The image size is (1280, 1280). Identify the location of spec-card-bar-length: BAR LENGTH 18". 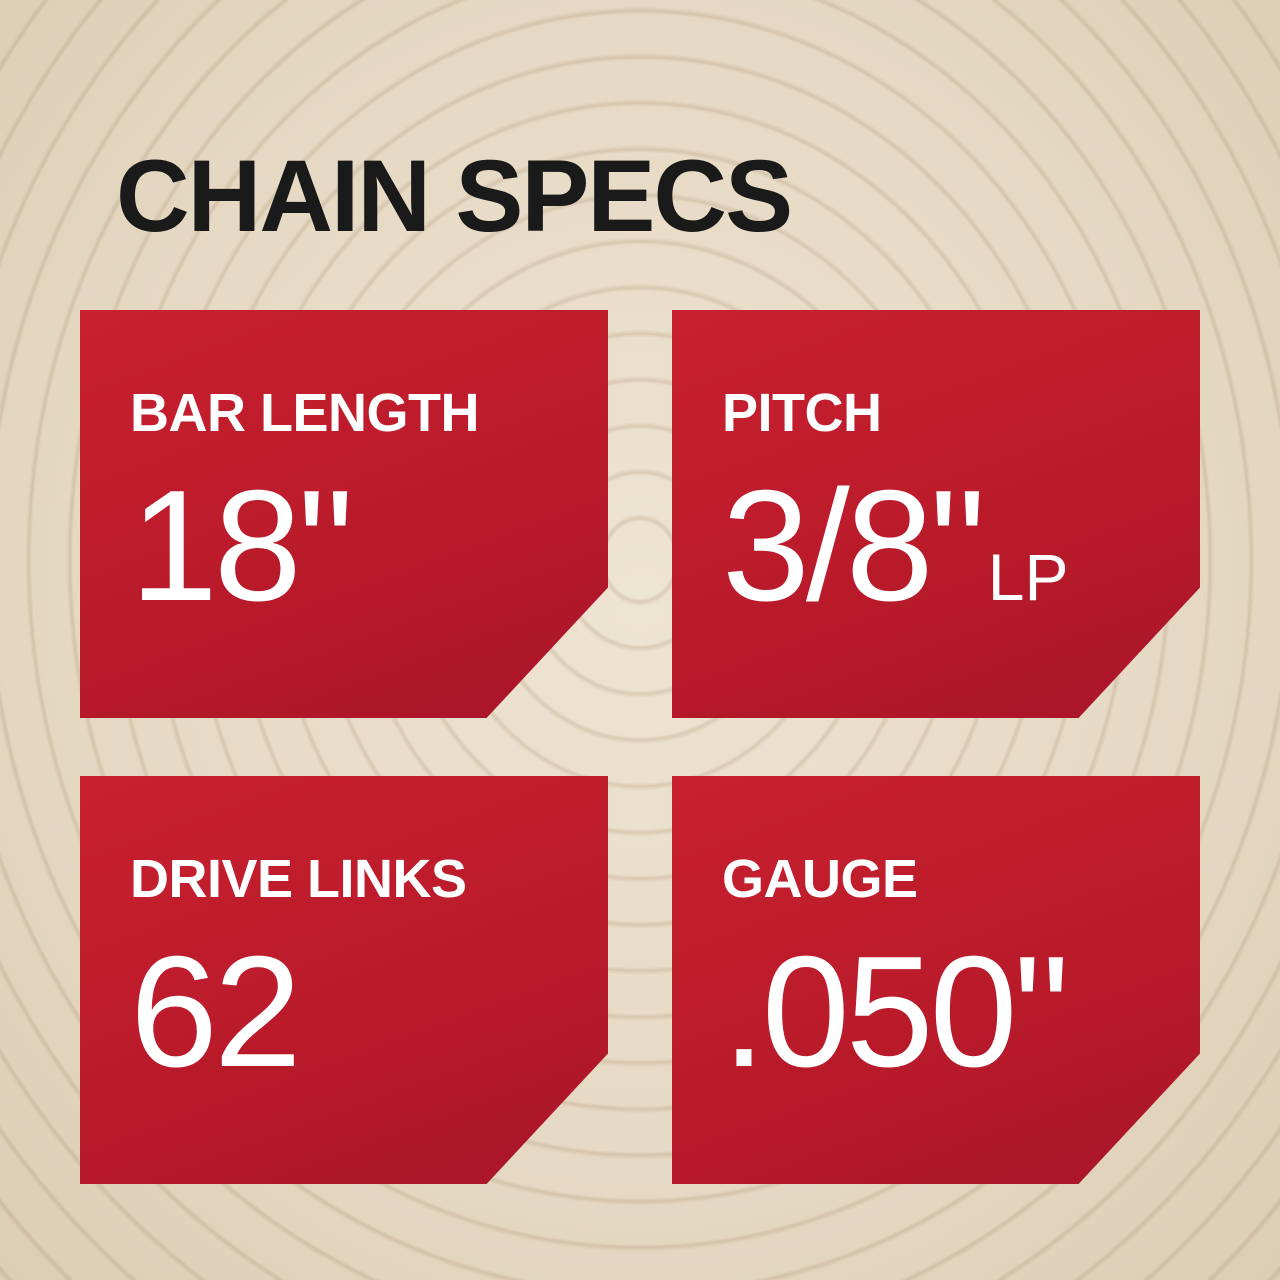
(344, 514).